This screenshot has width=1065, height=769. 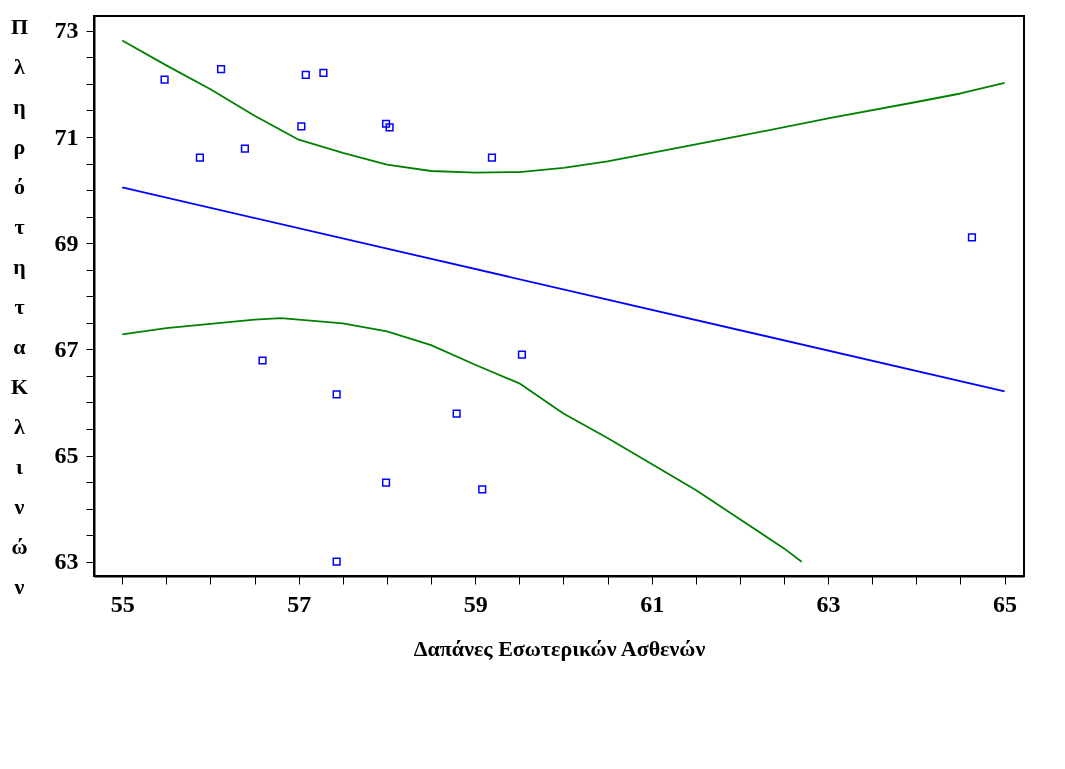 What do you see at coordinates (563, 106) in the screenshot?
I see `line-series` at bounding box center [563, 106].